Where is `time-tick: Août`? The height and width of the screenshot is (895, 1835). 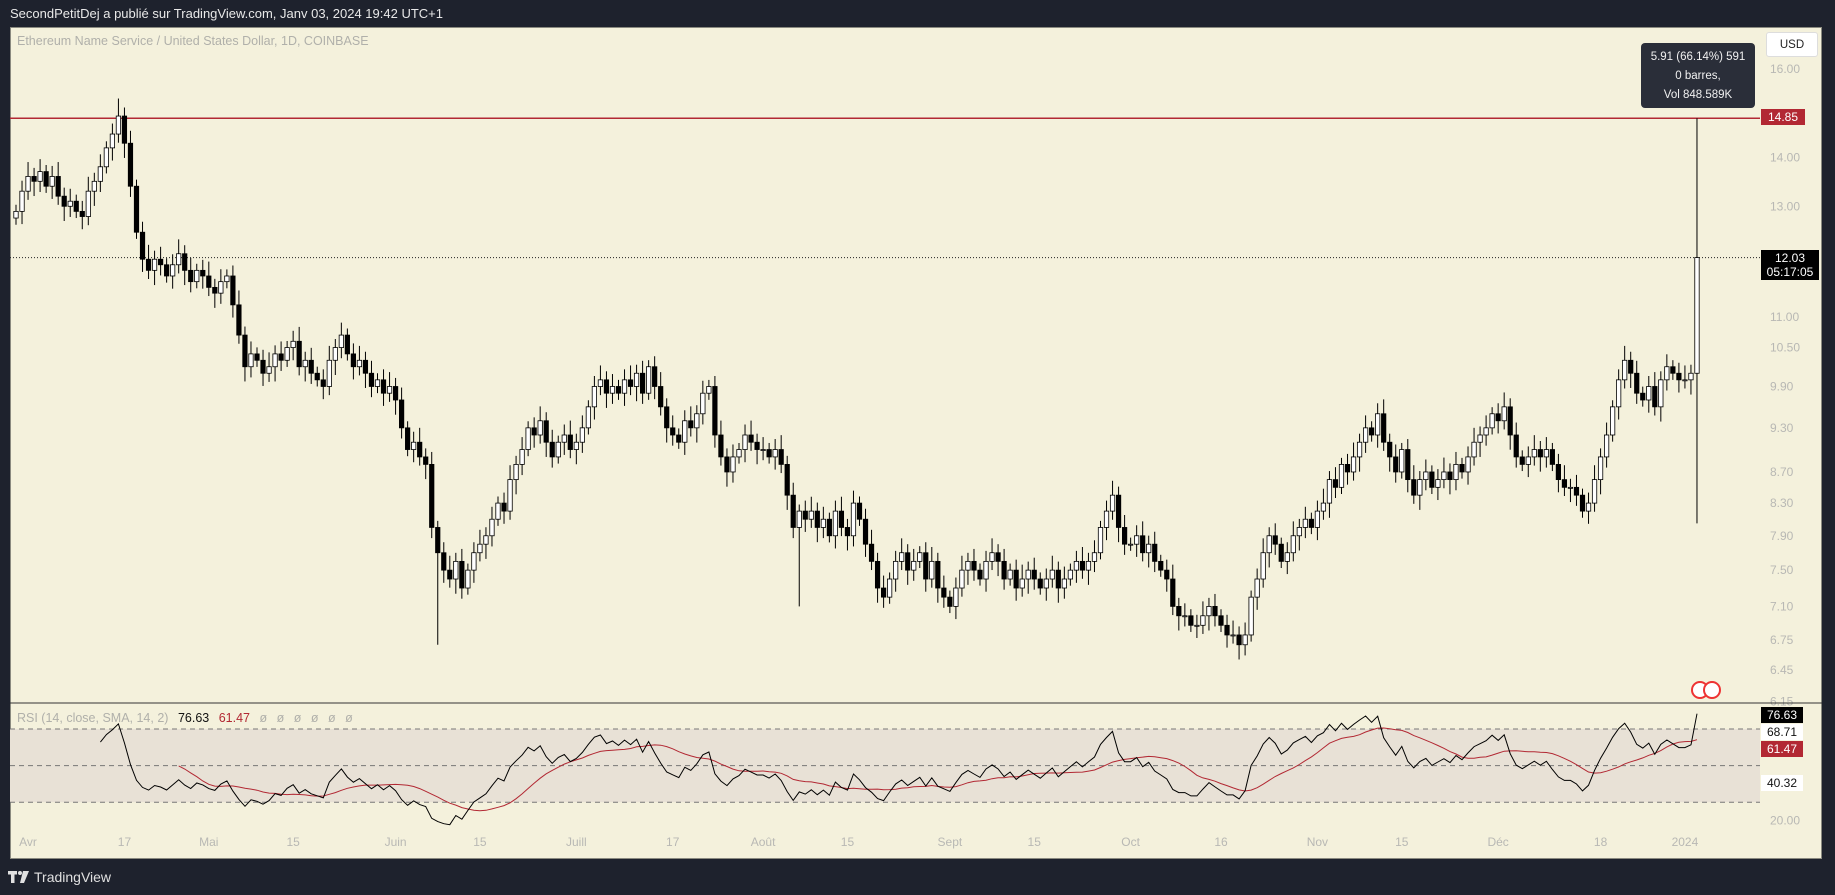 time-tick: Août is located at coordinates (763, 842).